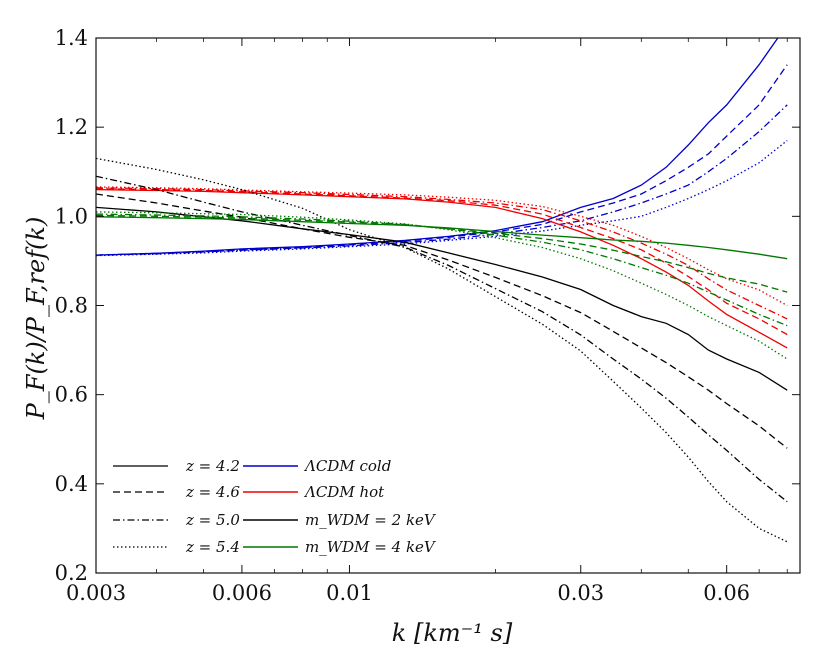 The image size is (831, 664). Describe the element at coordinates (371, 547) in the screenshot. I see `legend-model-label: m_WDM = 4 keV` at that location.